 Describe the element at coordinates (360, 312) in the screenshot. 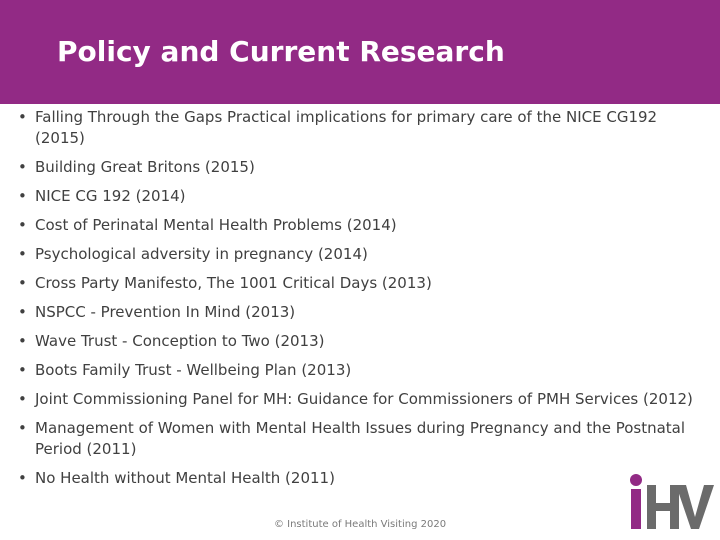

I see `bullet-item: NSPCC - Prevention In Mind (2013)` at that location.